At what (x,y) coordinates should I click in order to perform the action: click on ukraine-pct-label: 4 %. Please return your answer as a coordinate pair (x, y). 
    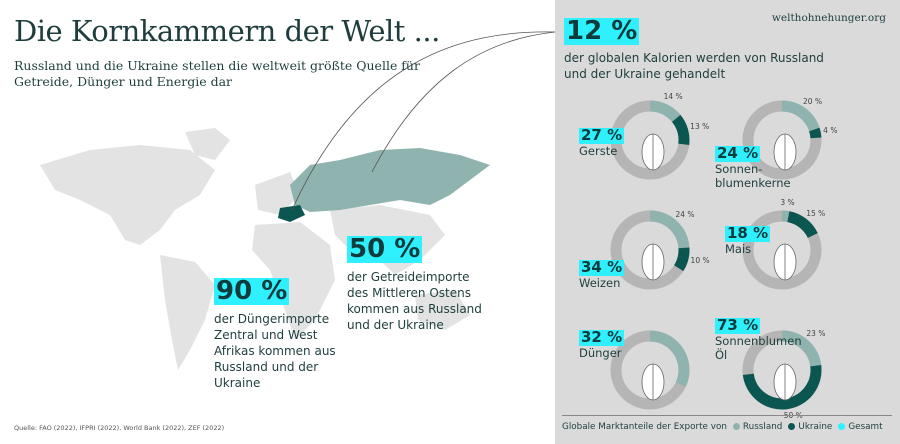
    Looking at the image, I should click on (830, 131).